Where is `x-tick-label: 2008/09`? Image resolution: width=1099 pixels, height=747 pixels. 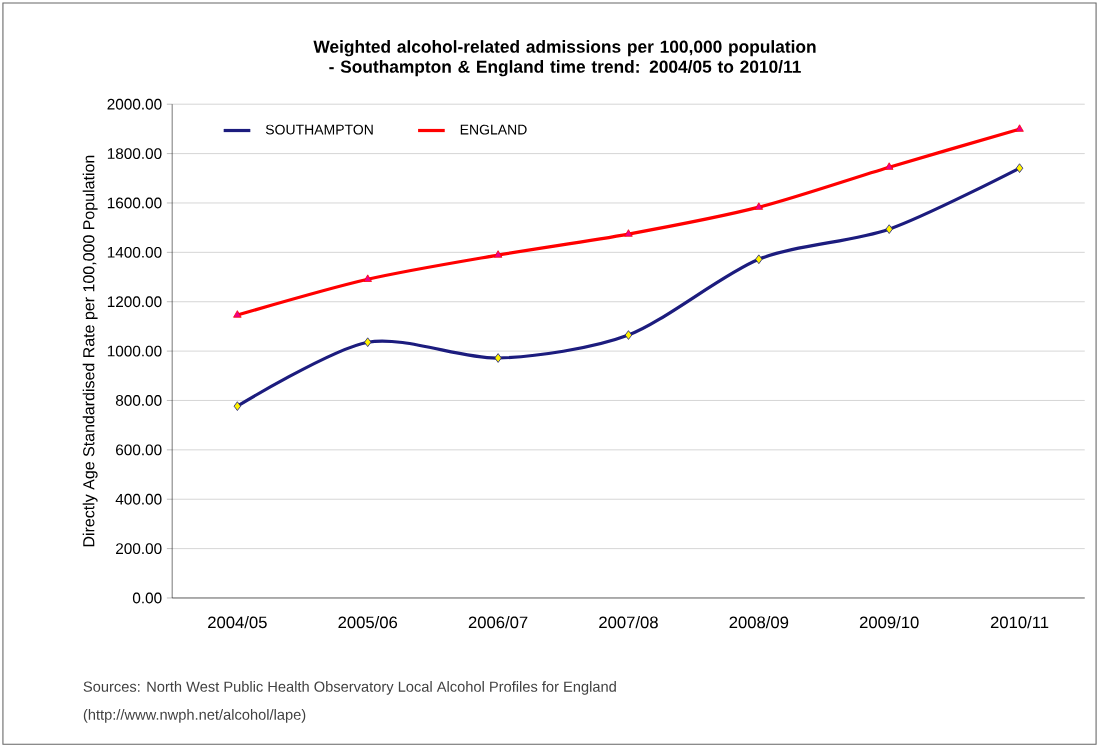 x-tick-label: 2008/09 is located at coordinates (759, 622).